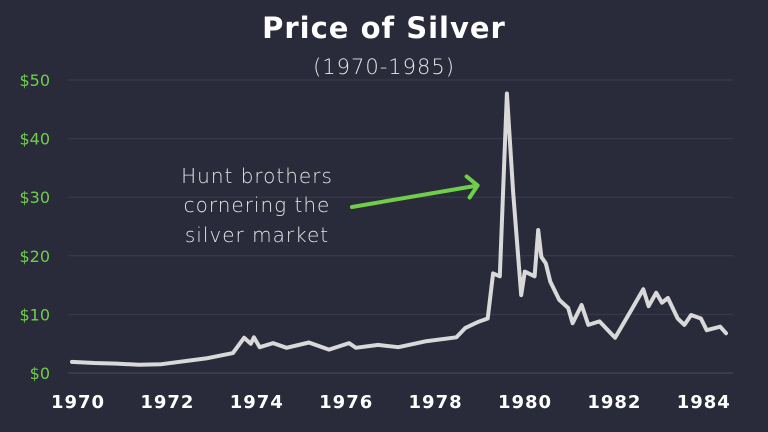 This screenshot has width=768, height=432. Describe the element at coordinates (34, 80) in the screenshot. I see `y-tick-label: $50` at that location.